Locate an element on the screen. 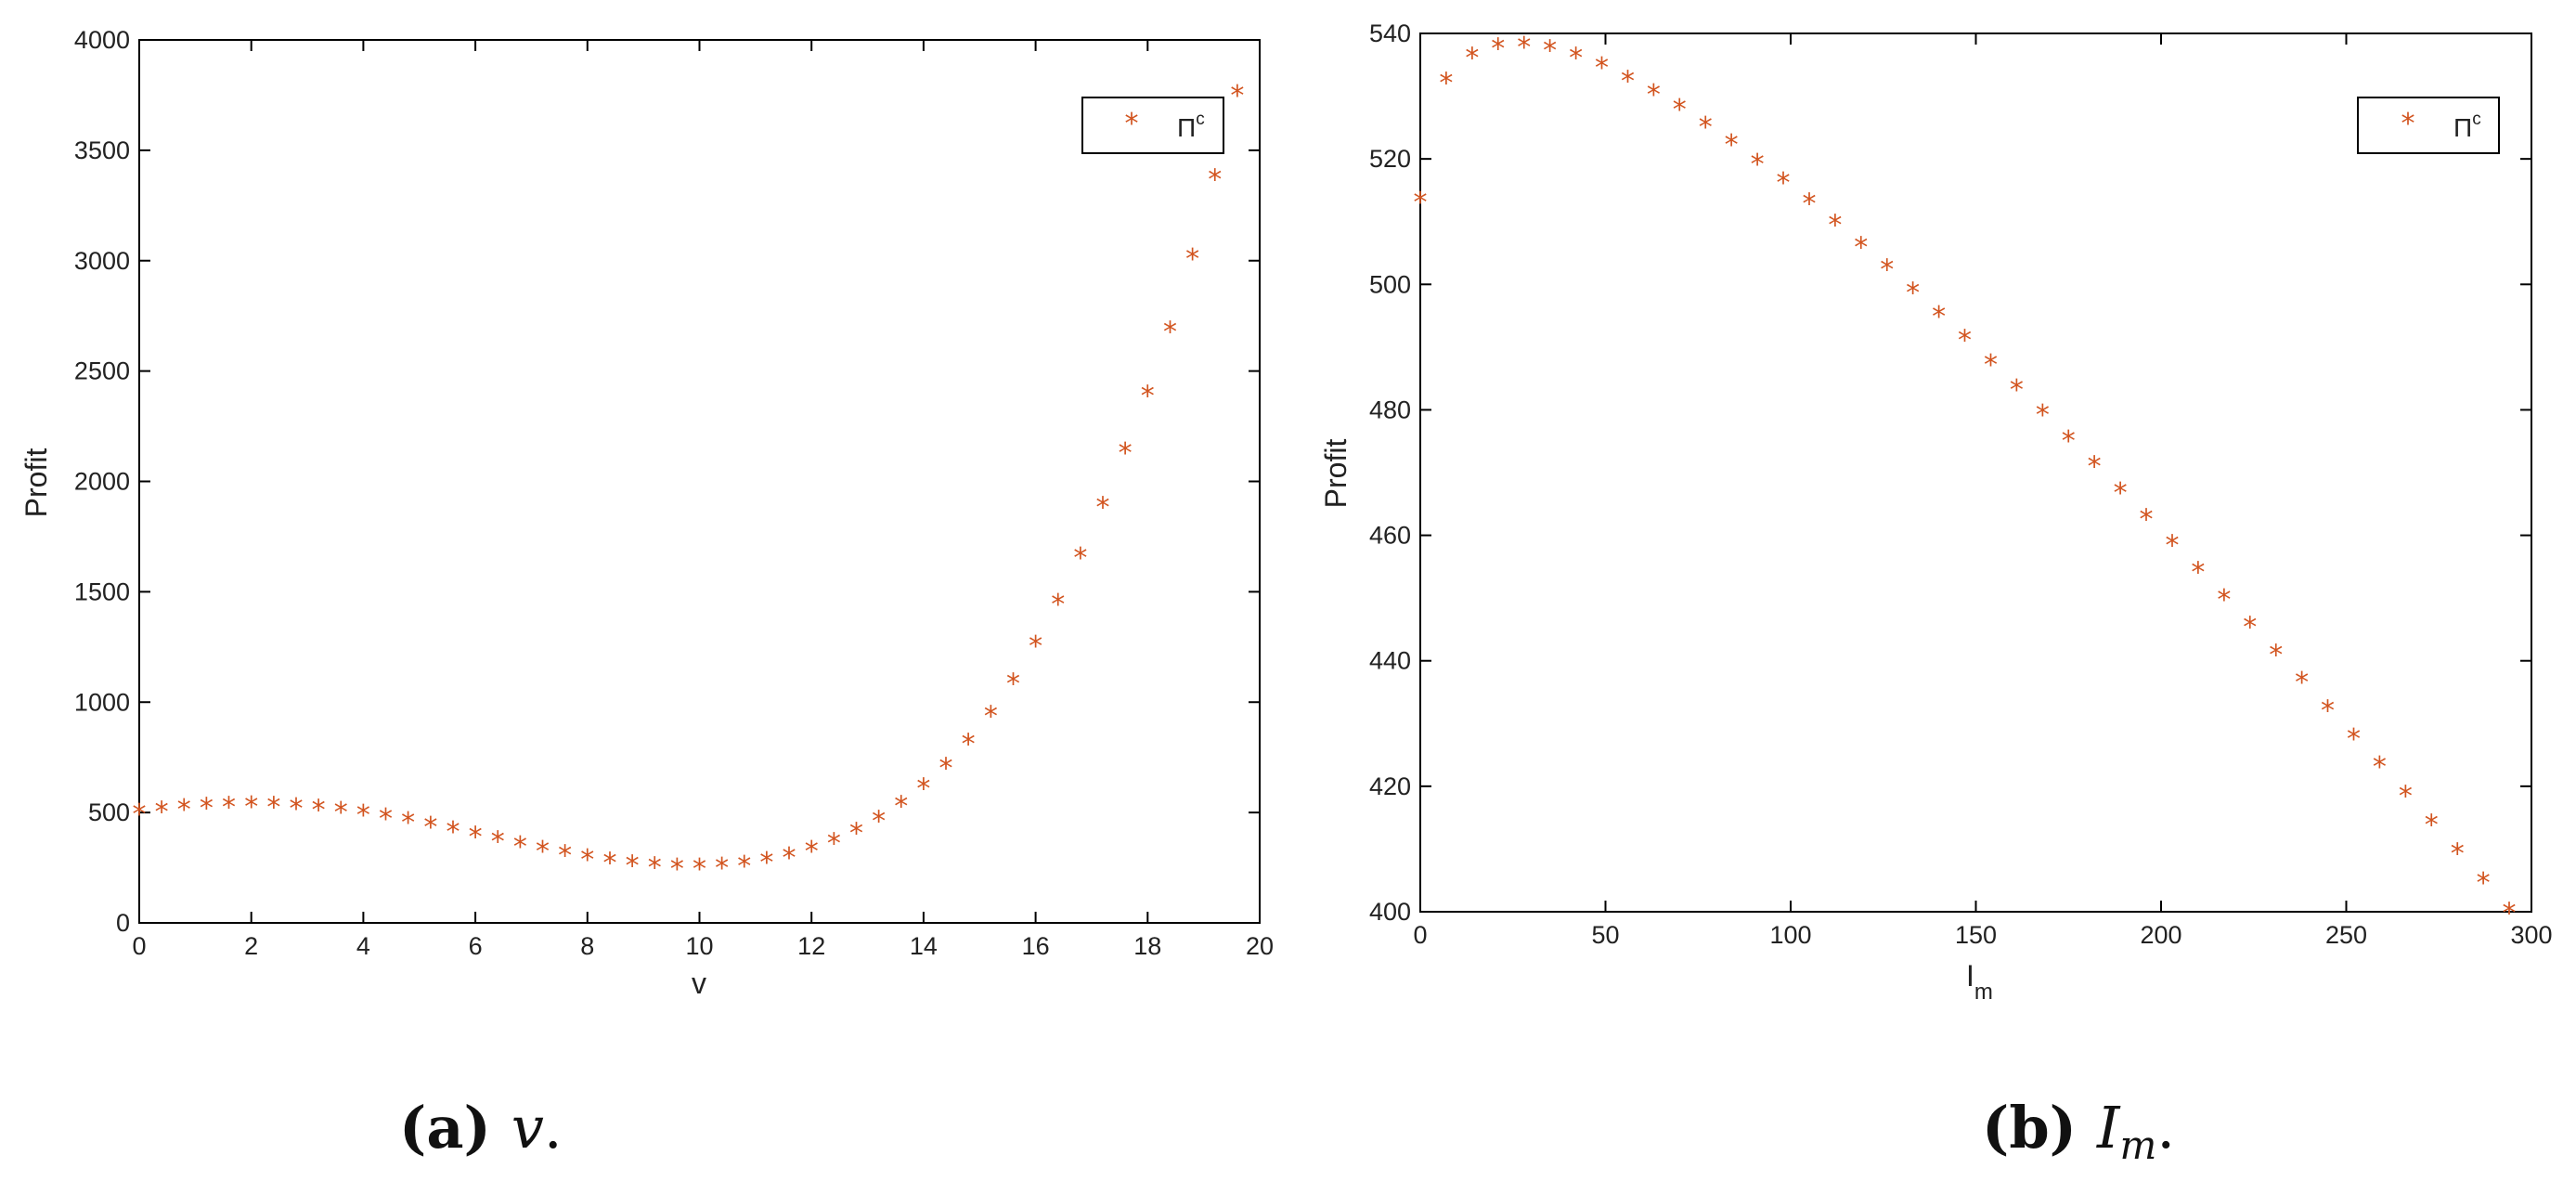 The height and width of the screenshot is (1181, 2576). legend-marker-b: * is located at coordinates (2408, 124).